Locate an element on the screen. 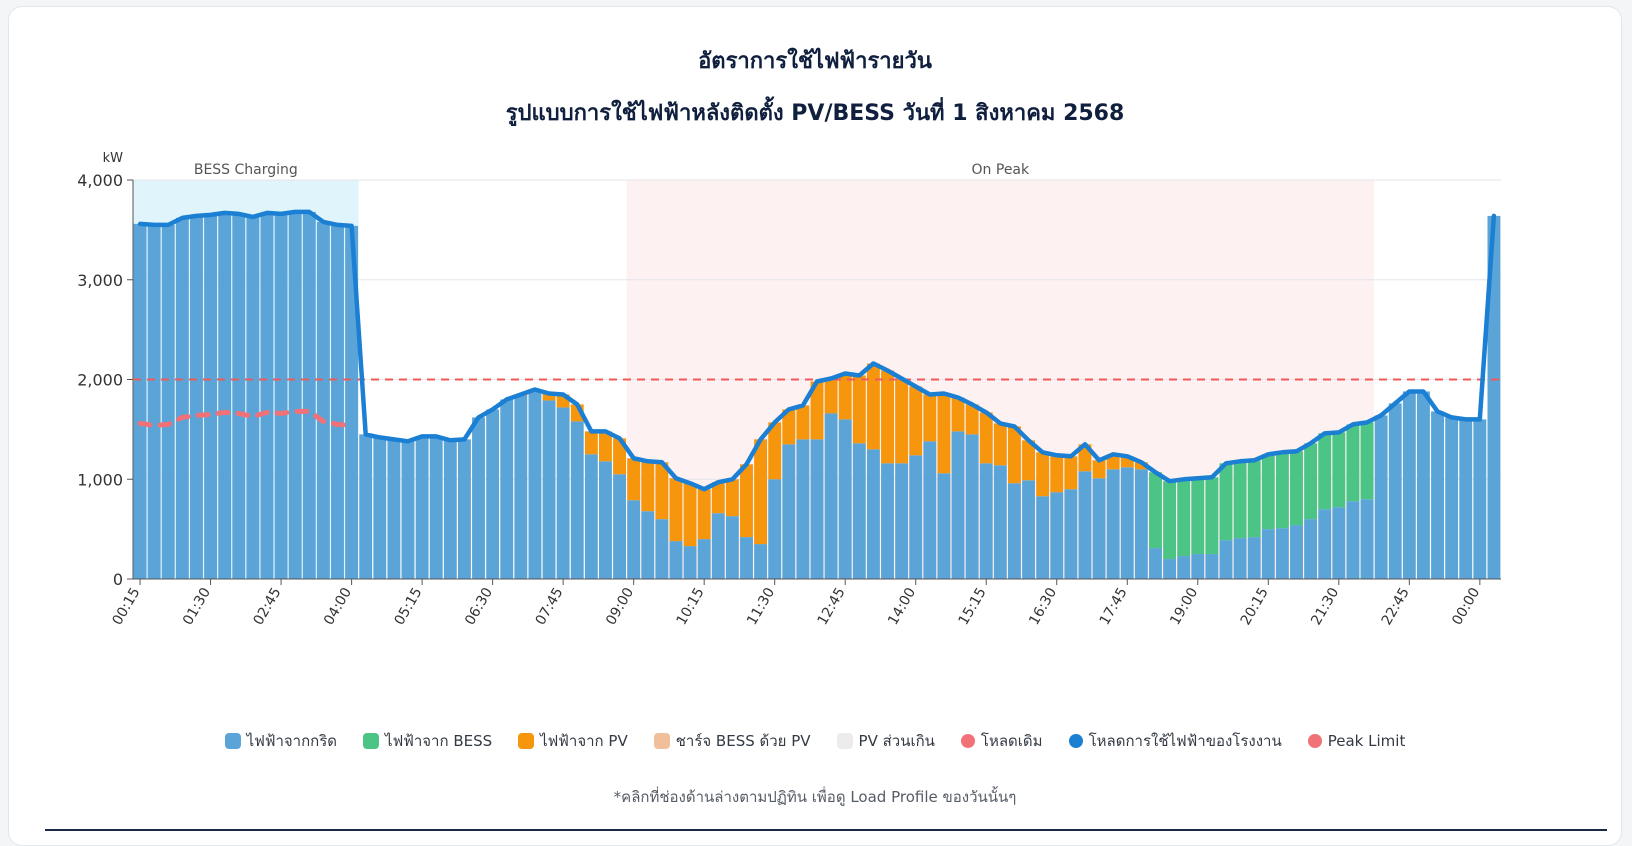  legend-label: ไฟฟ้าจากกริด is located at coordinates (292, 741).